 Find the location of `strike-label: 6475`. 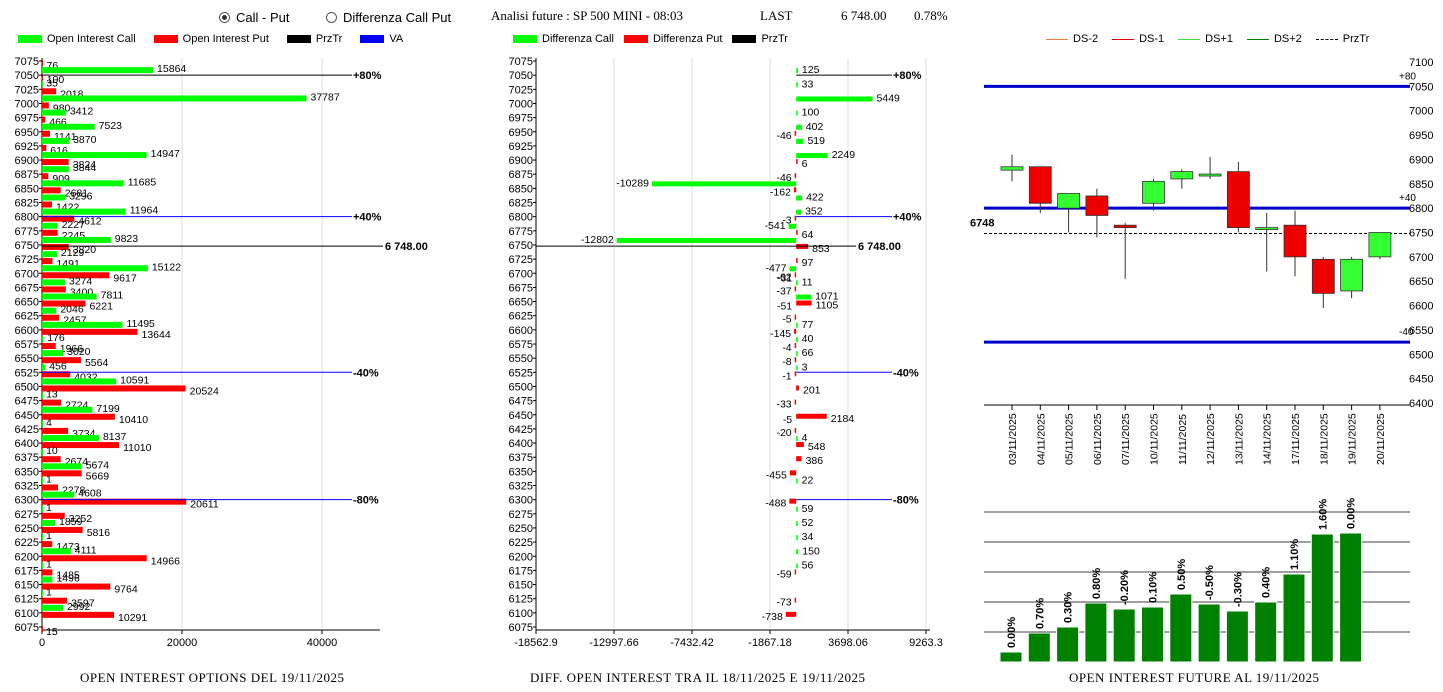

strike-label: 6475 is located at coordinates (521, 402).